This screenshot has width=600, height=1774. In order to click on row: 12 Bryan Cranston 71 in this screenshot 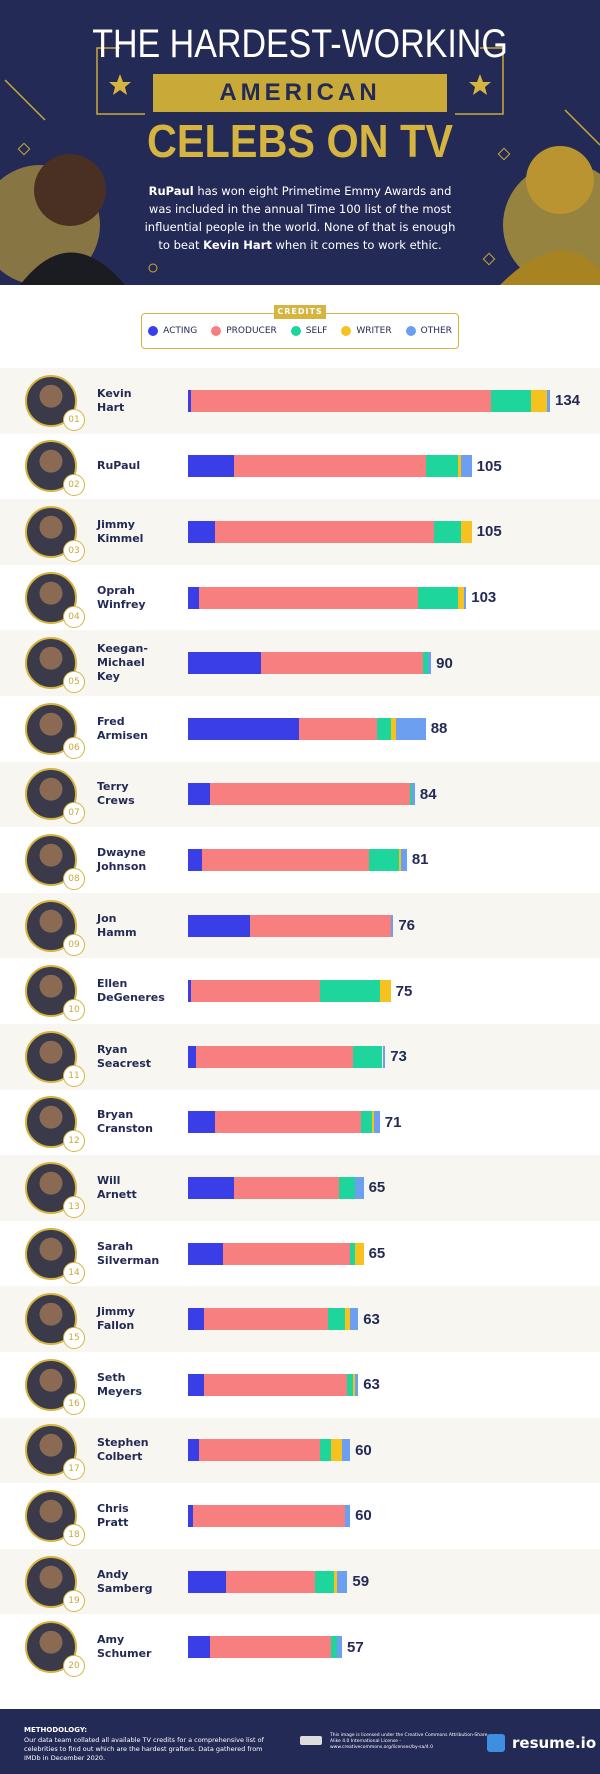, I will do `click(300, 1122)`.